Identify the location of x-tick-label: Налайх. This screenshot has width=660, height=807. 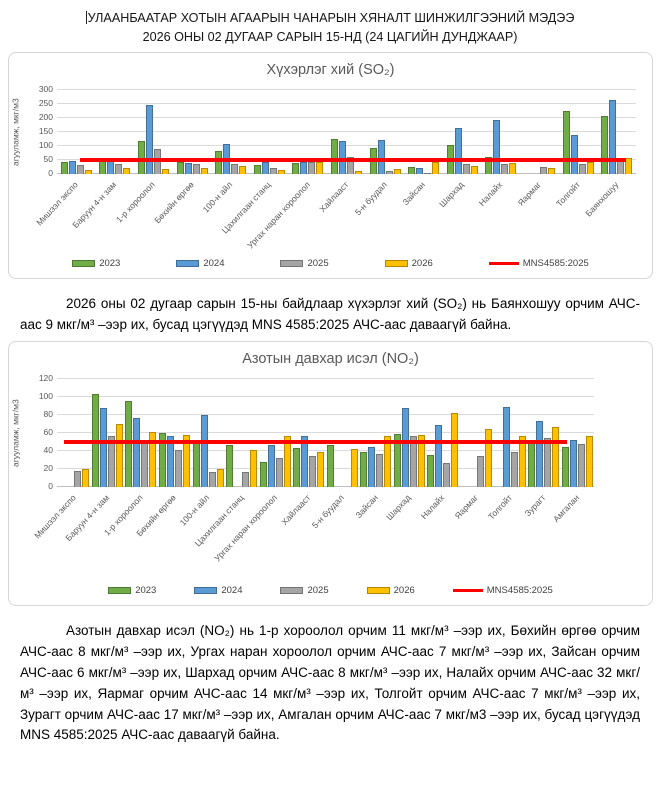
(433, 506).